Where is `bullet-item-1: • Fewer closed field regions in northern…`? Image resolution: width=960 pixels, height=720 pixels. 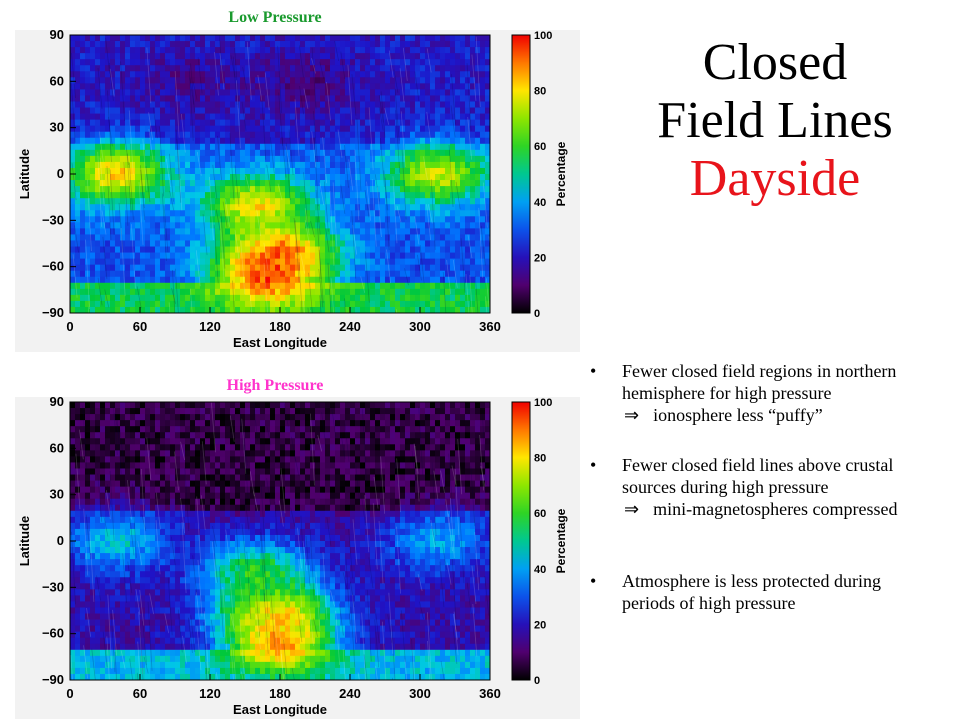 bullet-item-1: • Fewer closed field regions in northern… is located at coordinates (774, 393).